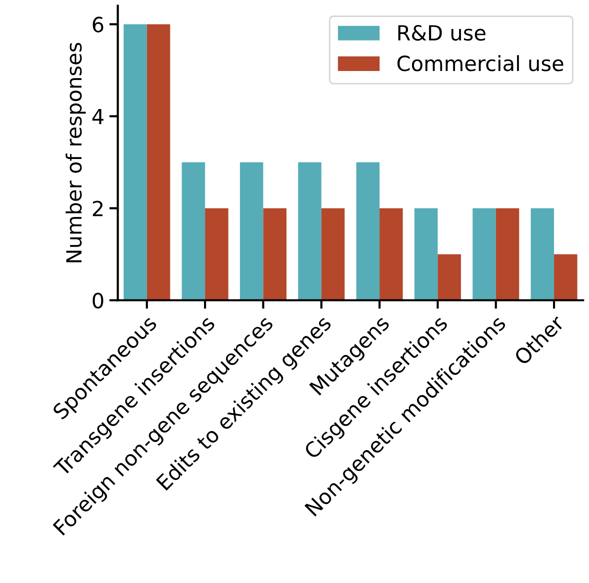 This screenshot has height=583, width=589. I want to click on legend-label: Commercial use, so click(480, 63).